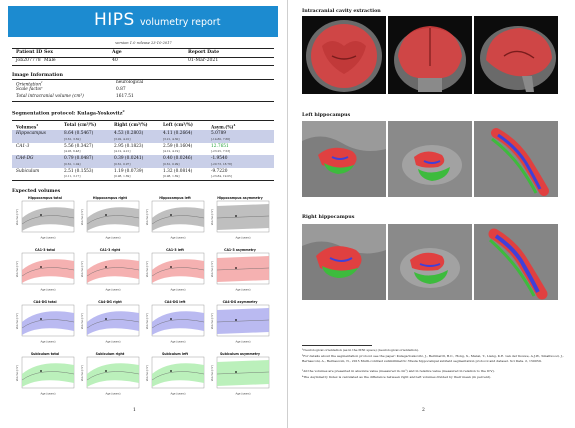  I want to click on icc-axial-view, so click(344, 55).